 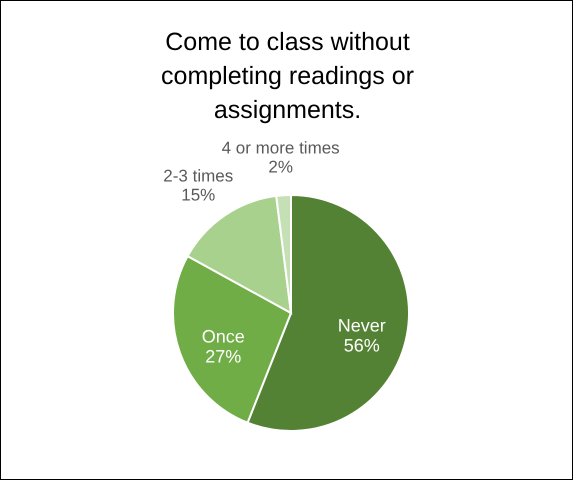 I want to click on data-label: 15%, so click(x=198, y=195).